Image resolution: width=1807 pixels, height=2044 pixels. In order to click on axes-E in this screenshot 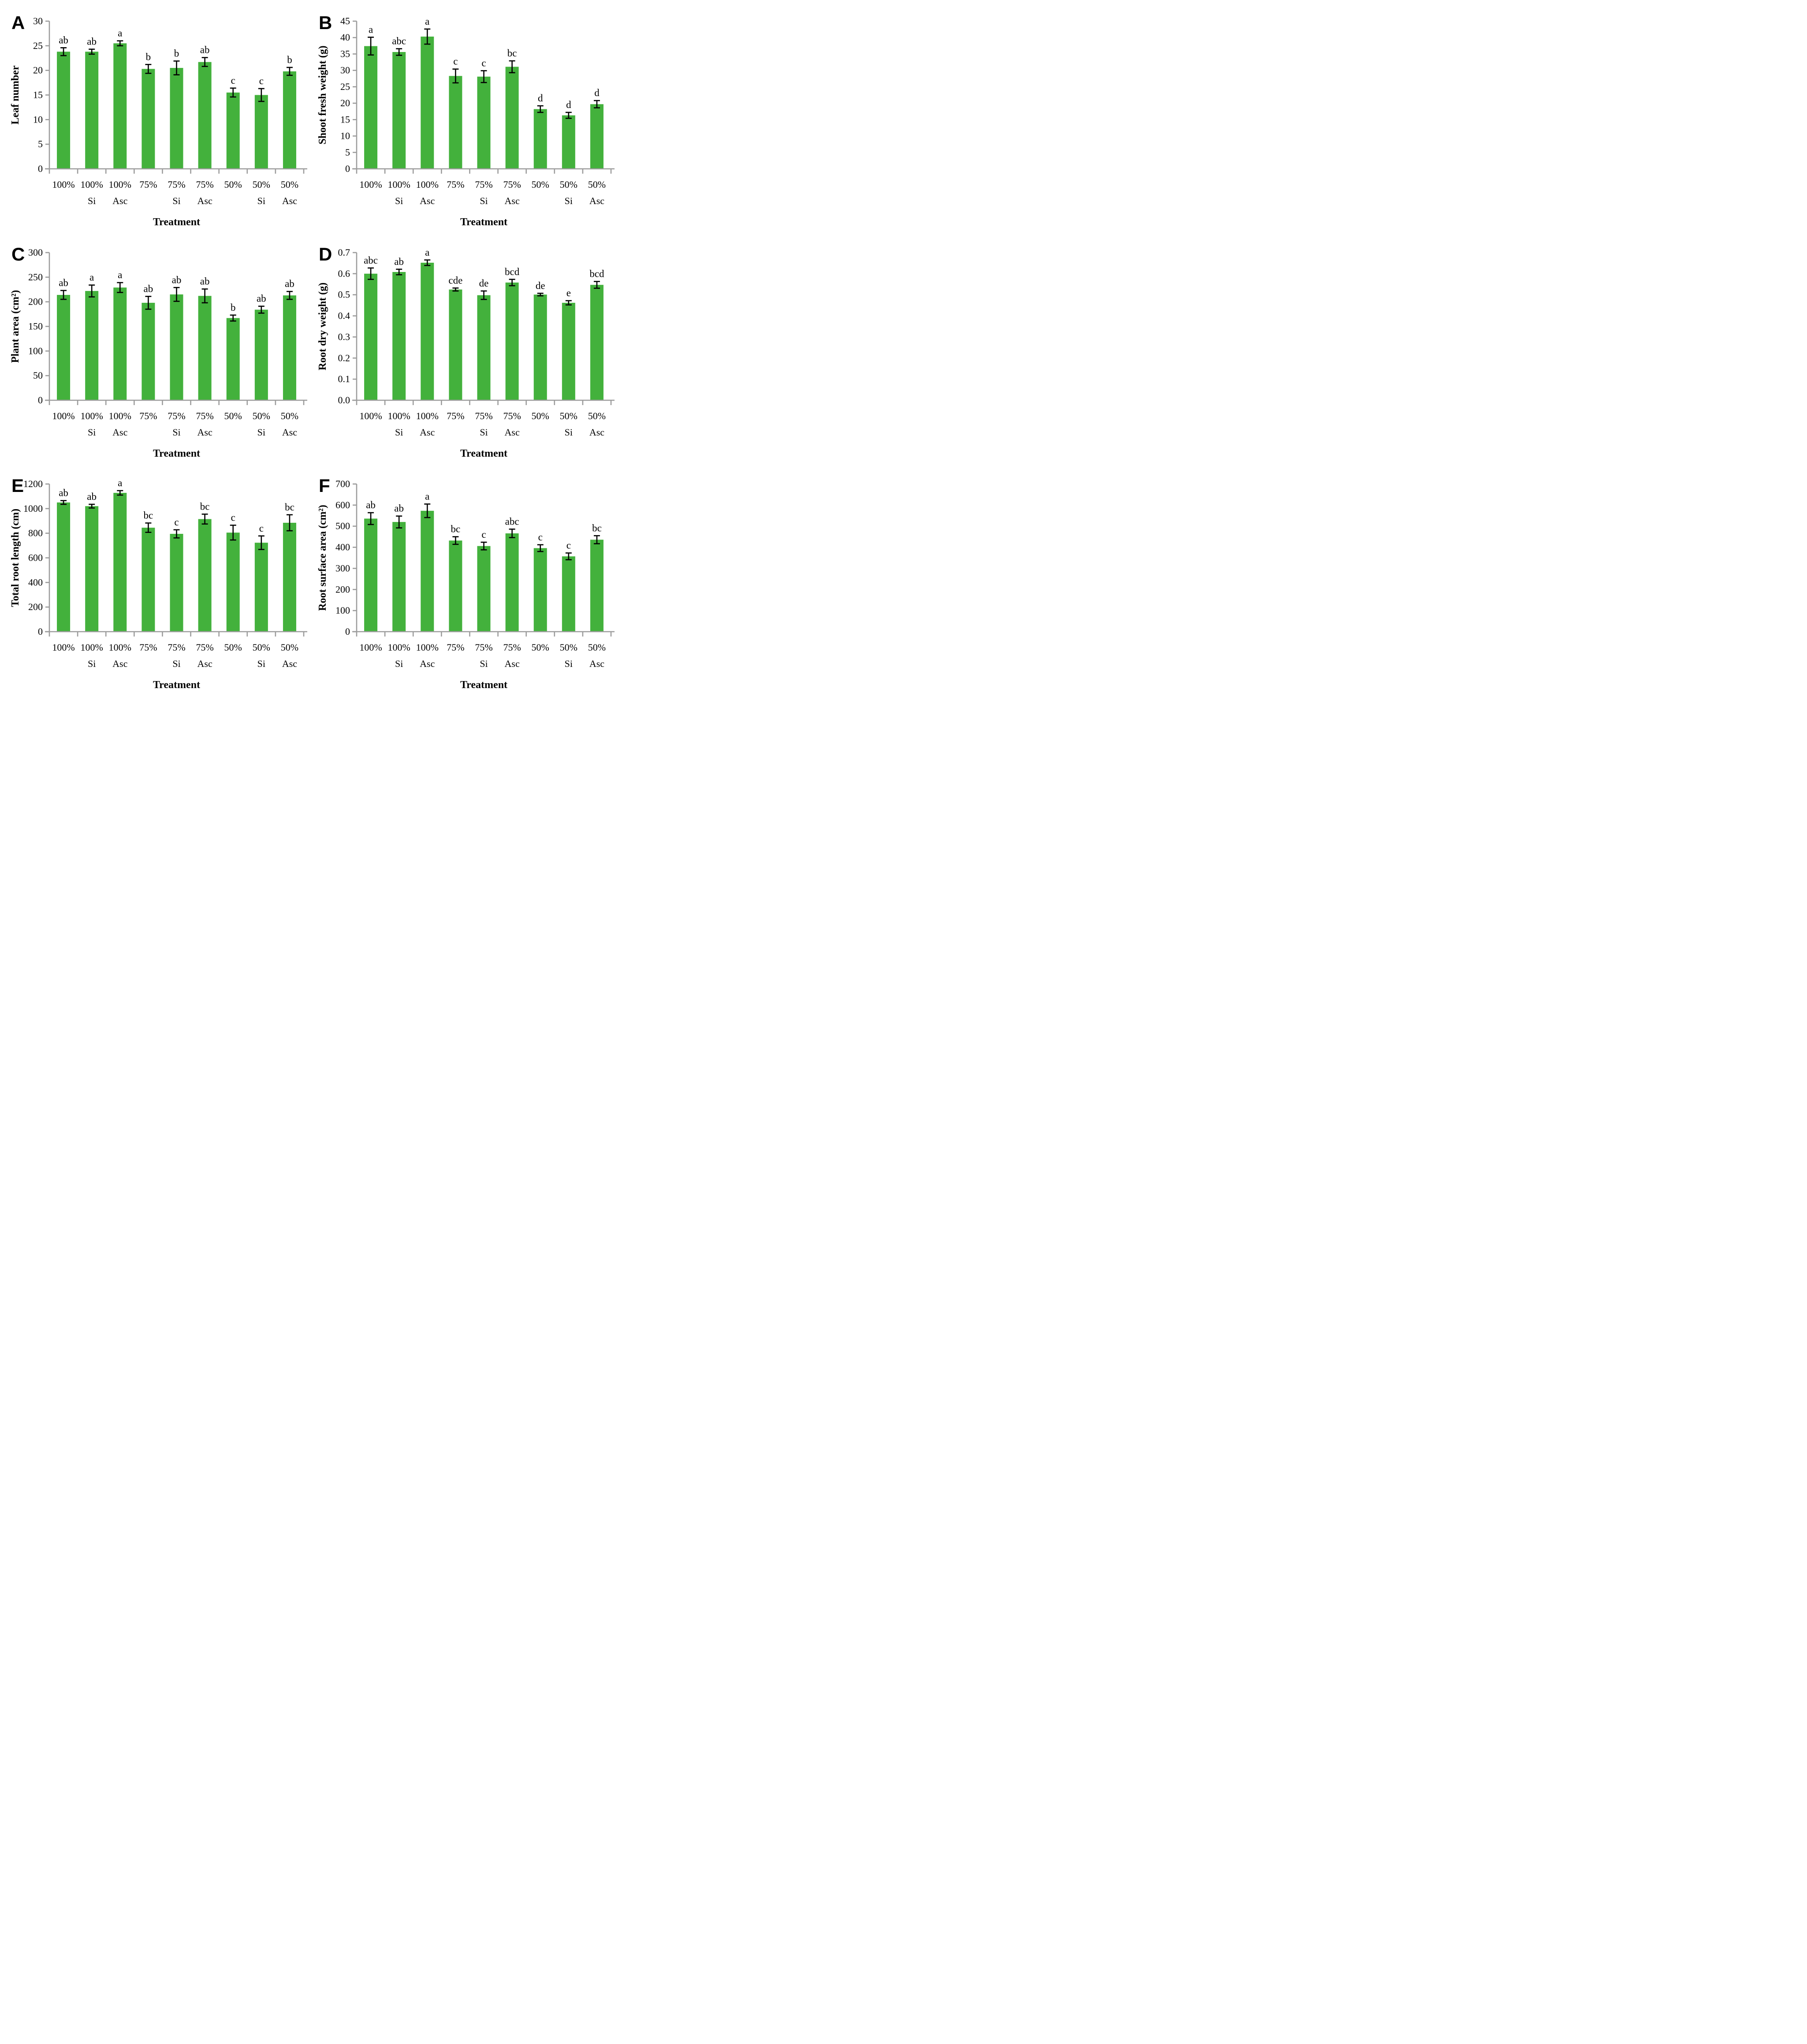, I will do `click(176, 560)`.